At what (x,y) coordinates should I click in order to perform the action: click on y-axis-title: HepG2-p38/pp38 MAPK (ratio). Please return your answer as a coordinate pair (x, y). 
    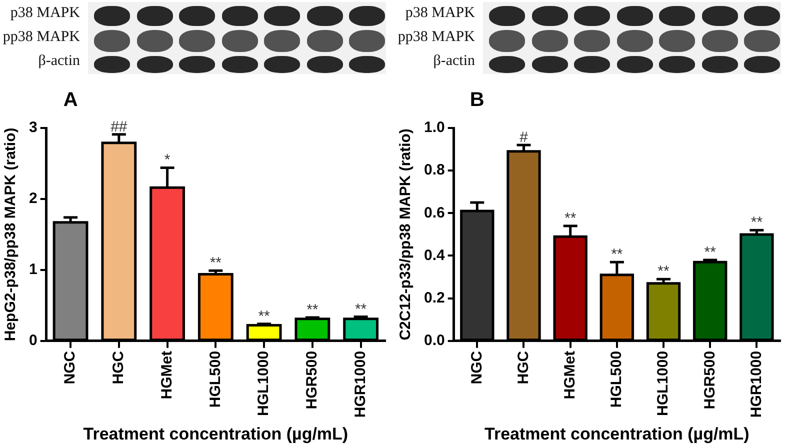
    Looking at the image, I should click on (11, 235).